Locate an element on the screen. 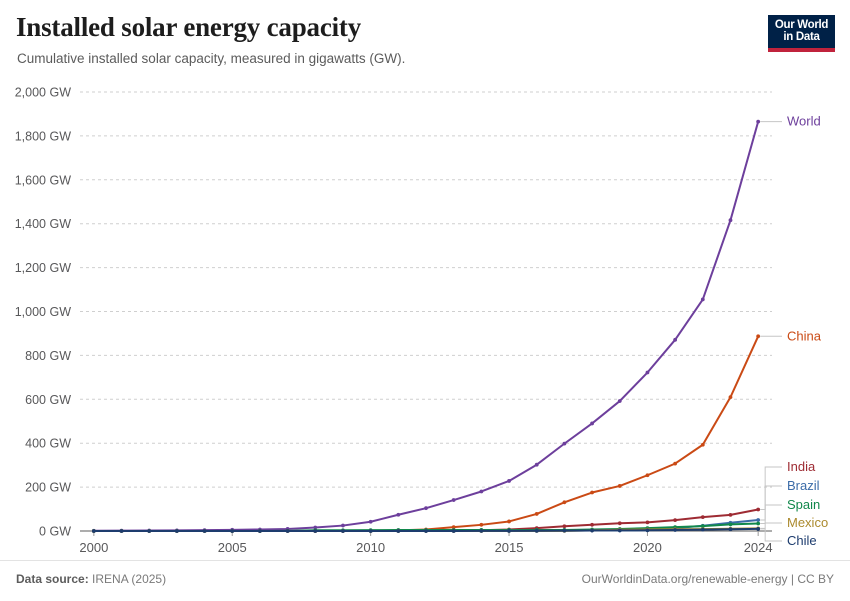 The width and height of the screenshot is (850, 601). connector-brazil is located at coordinates (771, 503).